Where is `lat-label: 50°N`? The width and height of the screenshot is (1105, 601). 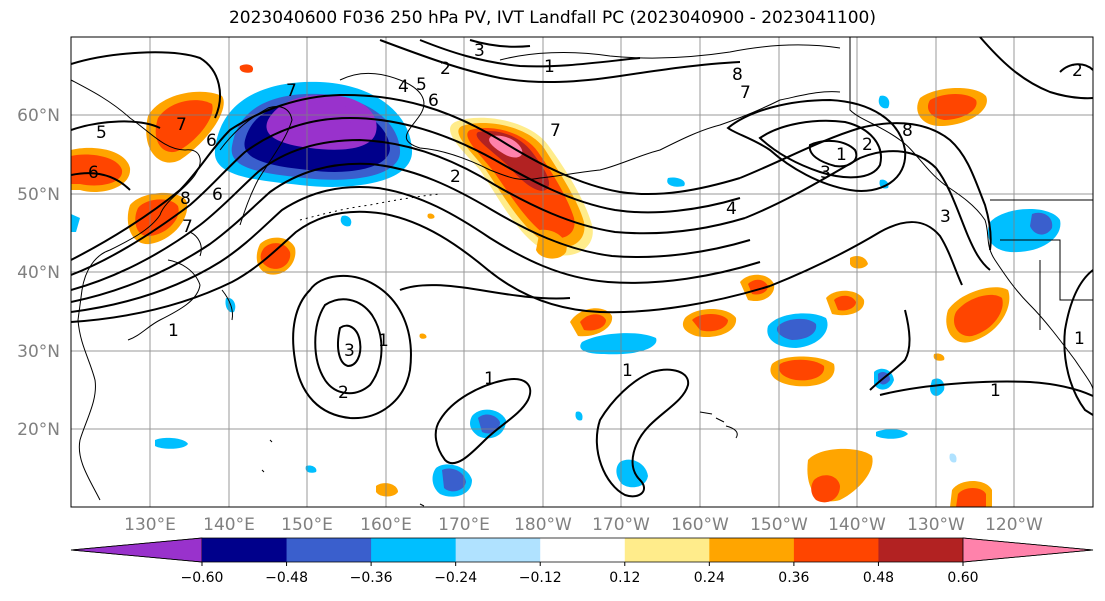 lat-label: 50°N is located at coordinates (38, 195).